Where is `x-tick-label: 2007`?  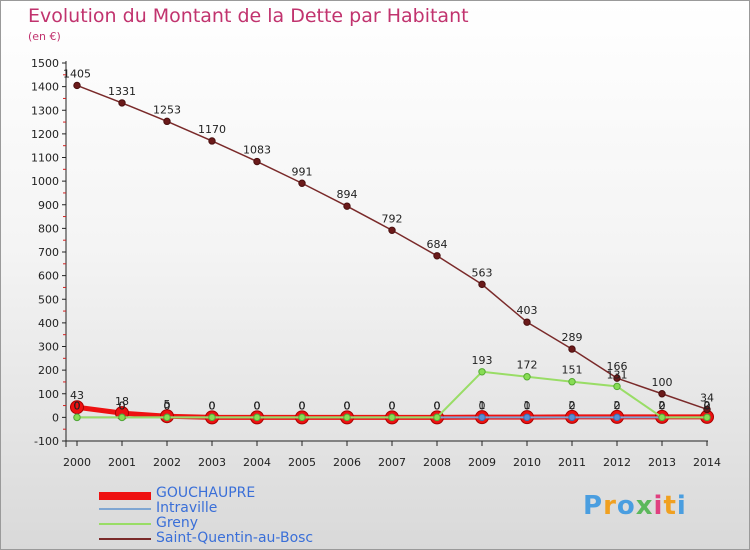
x-tick-label: 2007 is located at coordinates (392, 462).